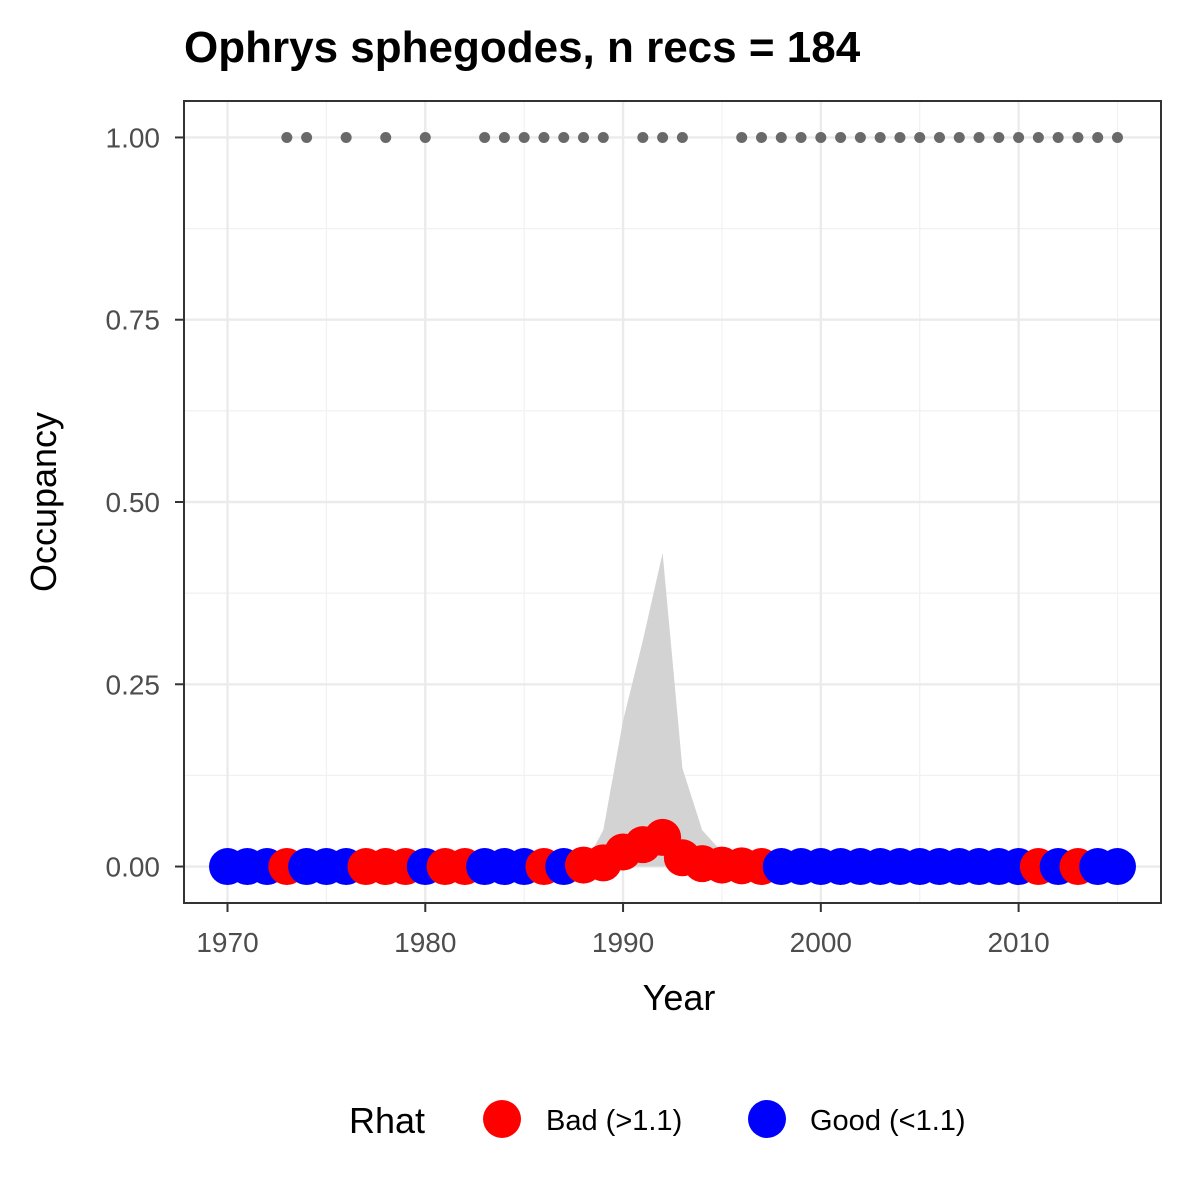  What do you see at coordinates (227, 942) in the screenshot?
I see `x-tick-label: 1970` at bounding box center [227, 942].